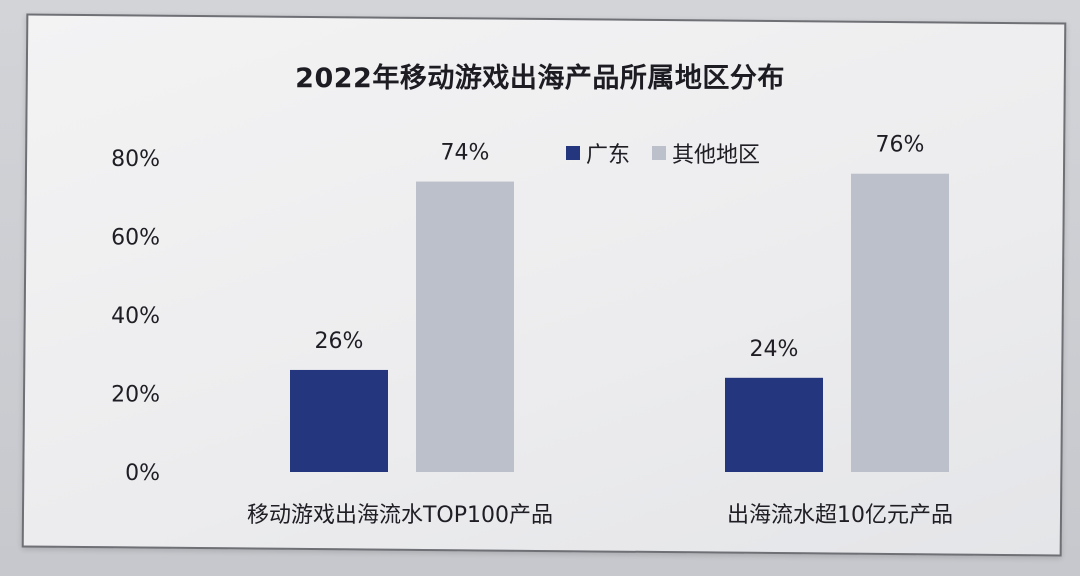  I want to click on y-tick-label: 0%, so click(142, 473).